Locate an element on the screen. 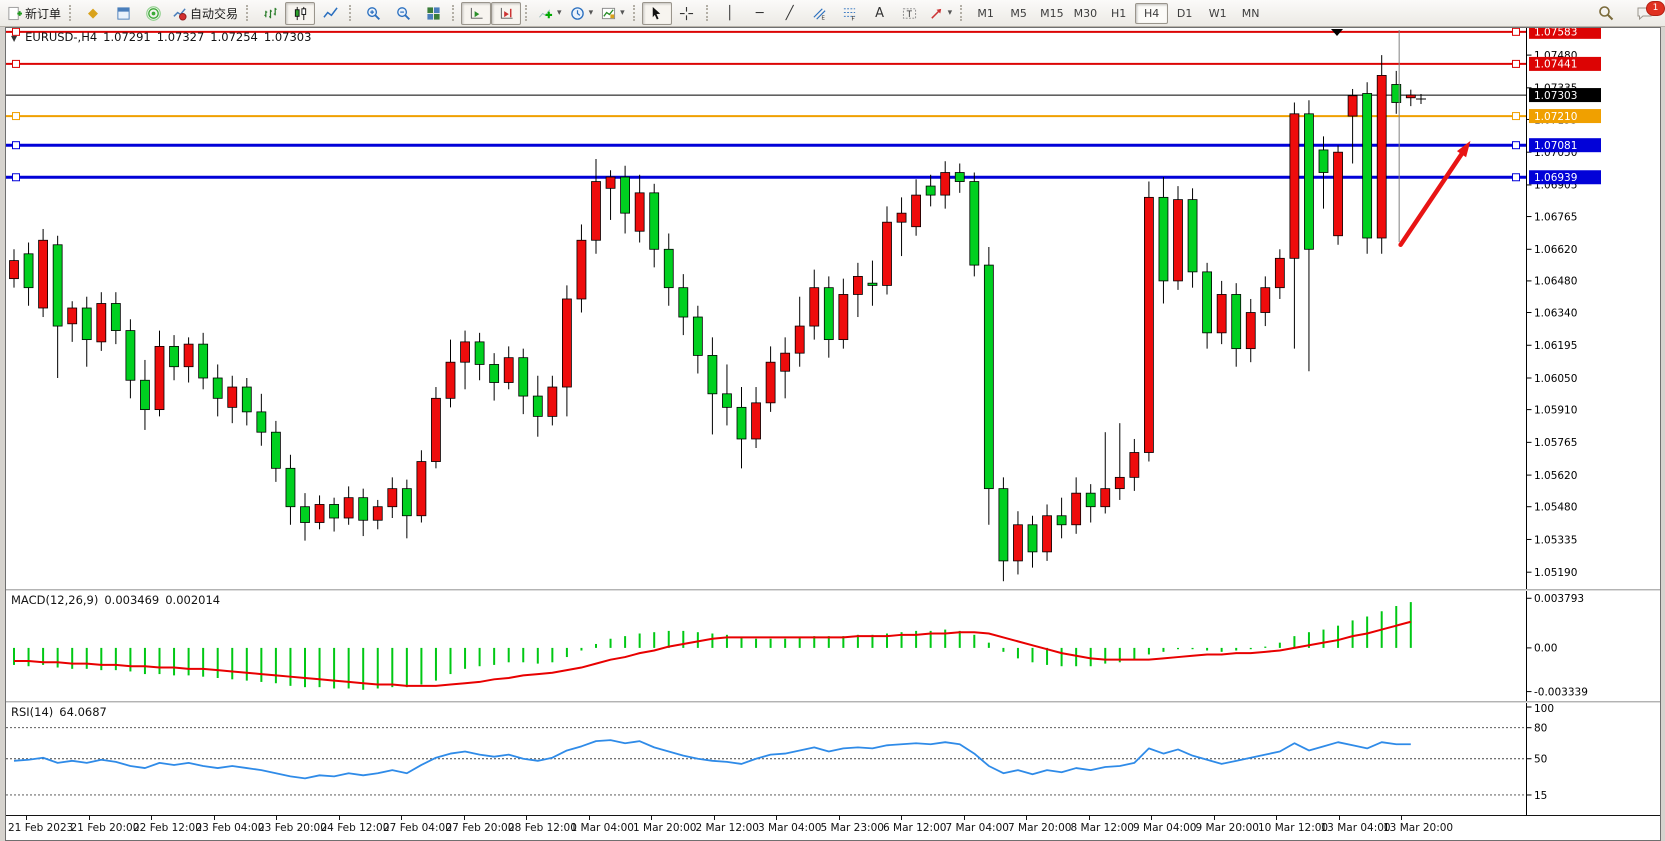  trend-arrow-annotation is located at coordinates (1434, 194).